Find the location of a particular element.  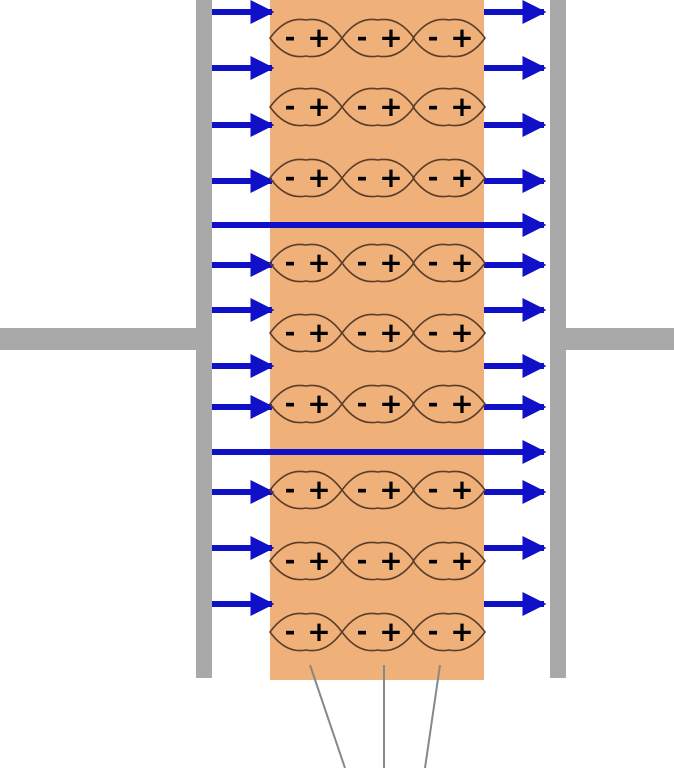

leader-lines is located at coordinates (375, 716).